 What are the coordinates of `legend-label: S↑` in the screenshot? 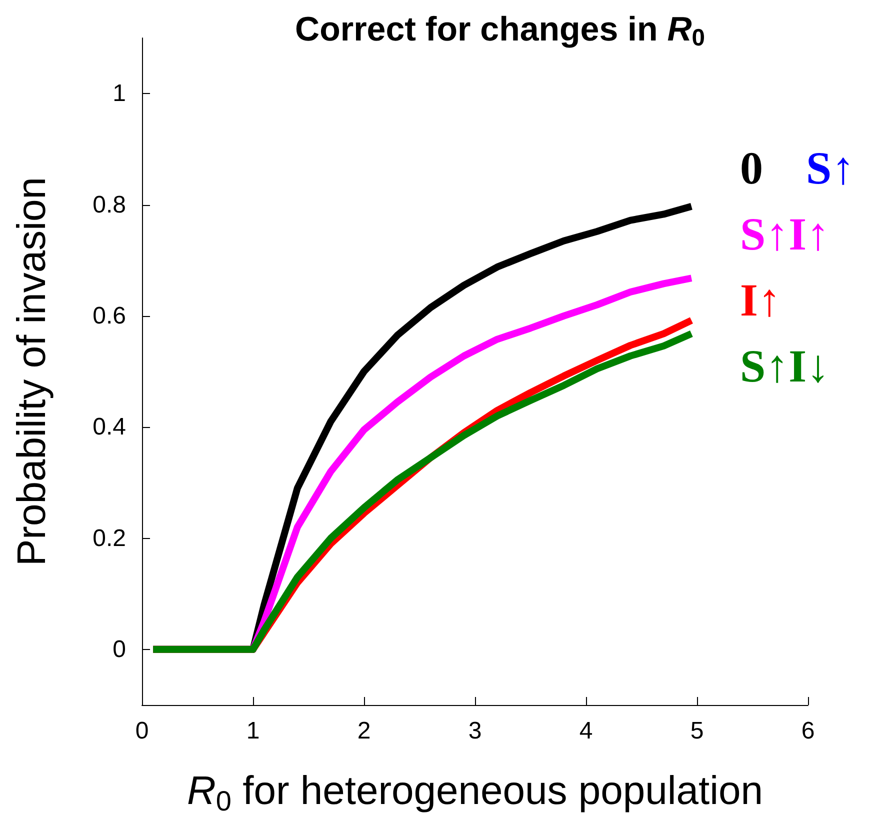 It's located at (830, 168).